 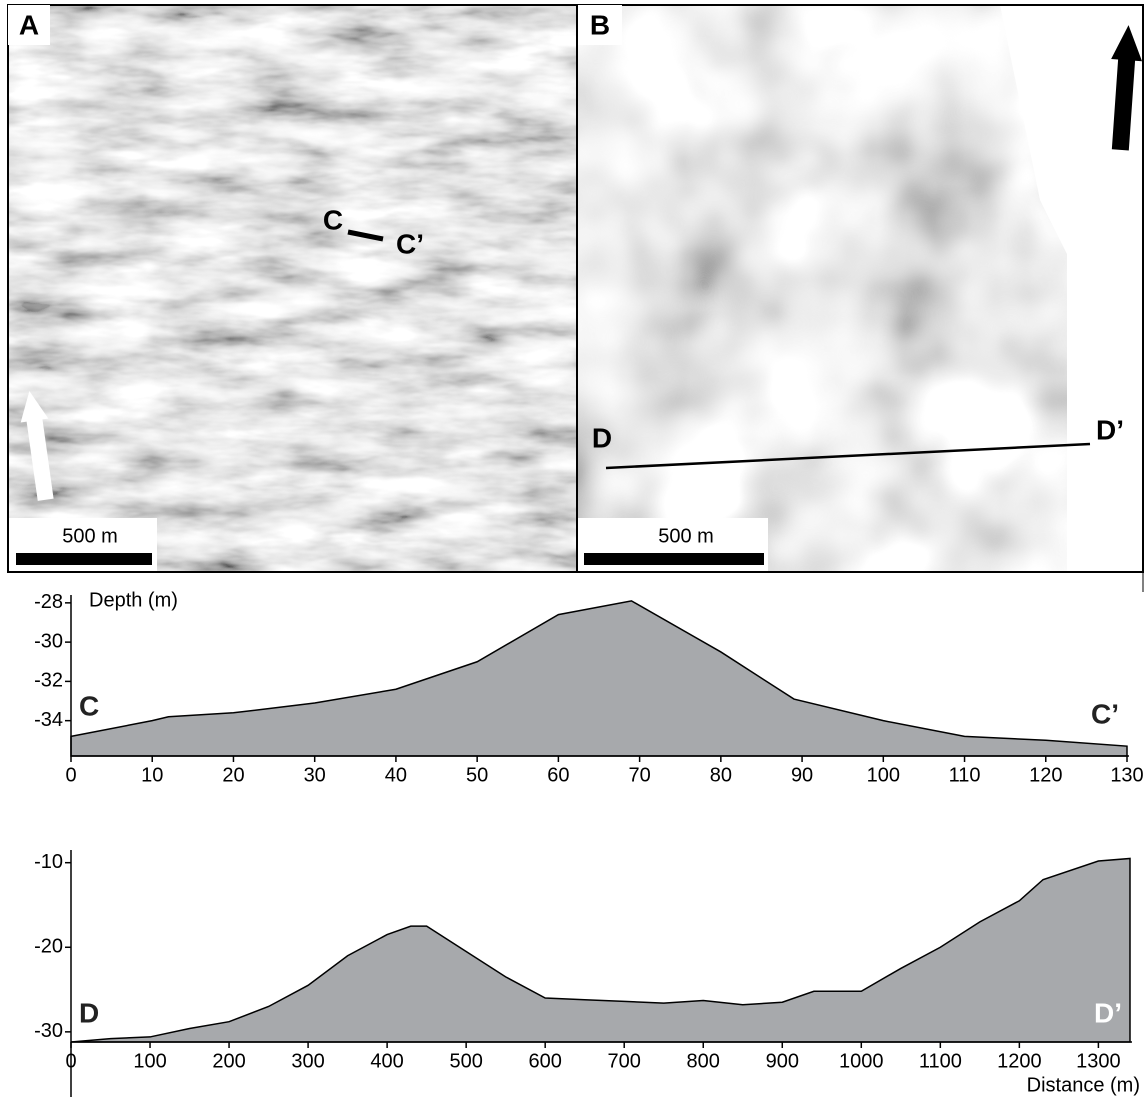 What do you see at coordinates (544, 1061) in the screenshot?
I see `x-tick-label: 600` at bounding box center [544, 1061].